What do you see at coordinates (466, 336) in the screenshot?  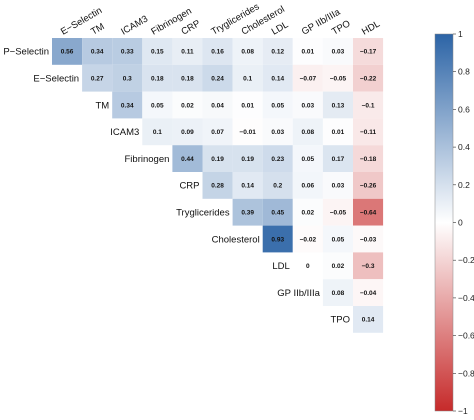 I see `color-scale-tick-label: −0.6` at bounding box center [466, 336].